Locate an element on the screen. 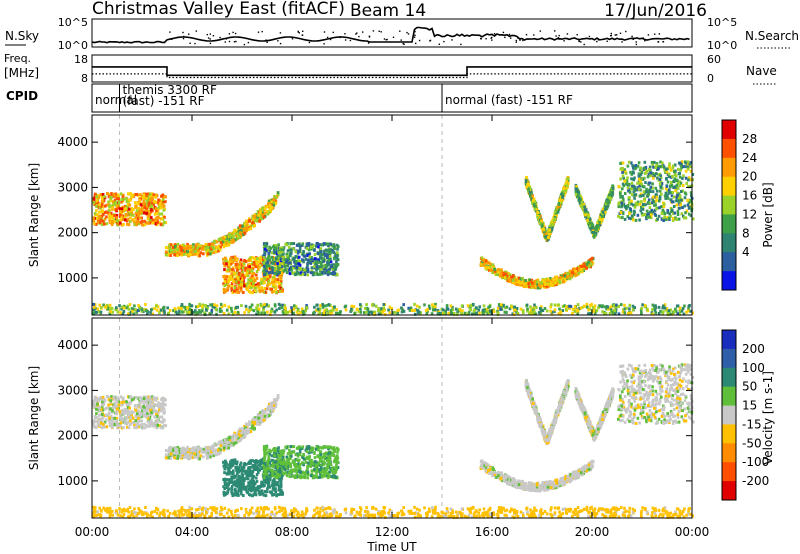  nsky-label: N.Sky is located at coordinates (22, 36).